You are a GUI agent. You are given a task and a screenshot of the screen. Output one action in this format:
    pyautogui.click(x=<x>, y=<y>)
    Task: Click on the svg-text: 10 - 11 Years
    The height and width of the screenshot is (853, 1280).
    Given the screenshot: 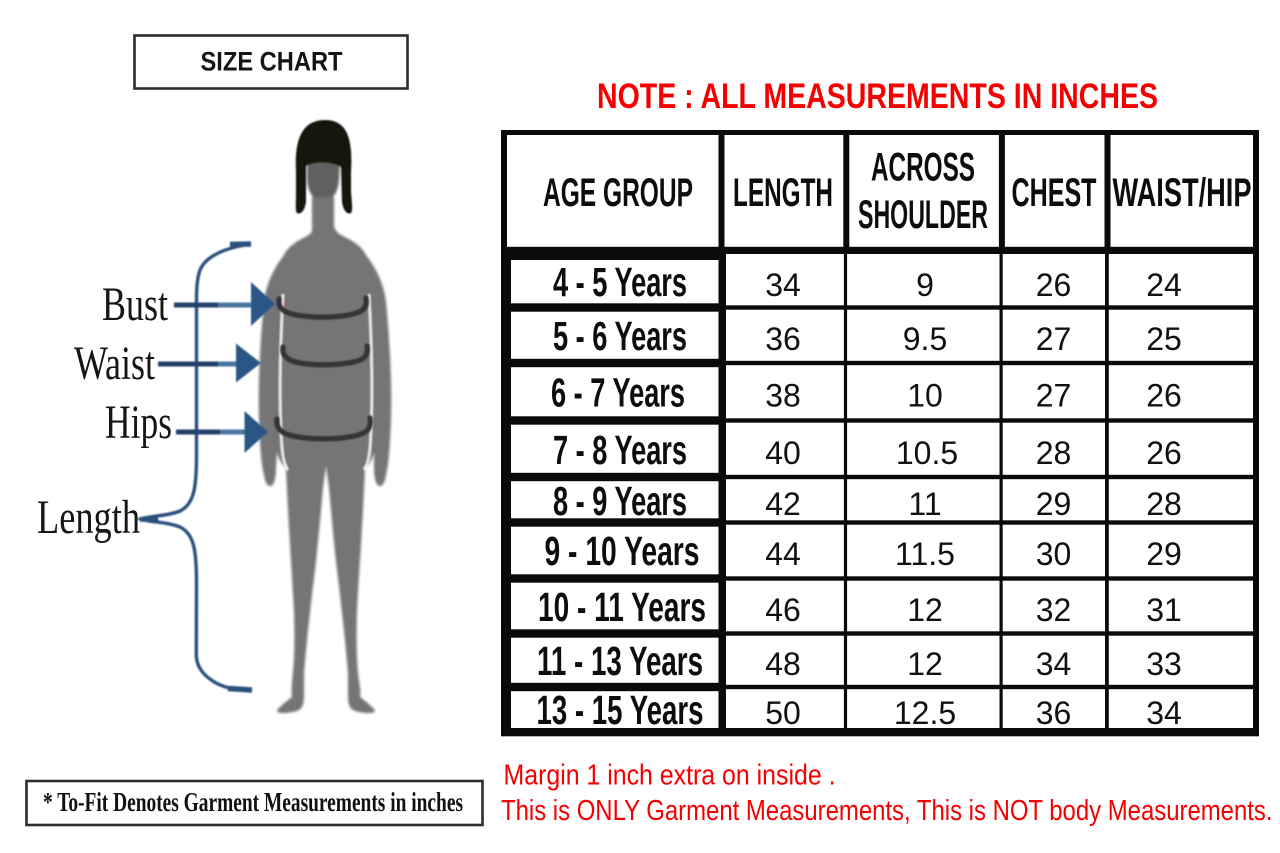 What is the action you would take?
    pyautogui.click(x=622, y=607)
    